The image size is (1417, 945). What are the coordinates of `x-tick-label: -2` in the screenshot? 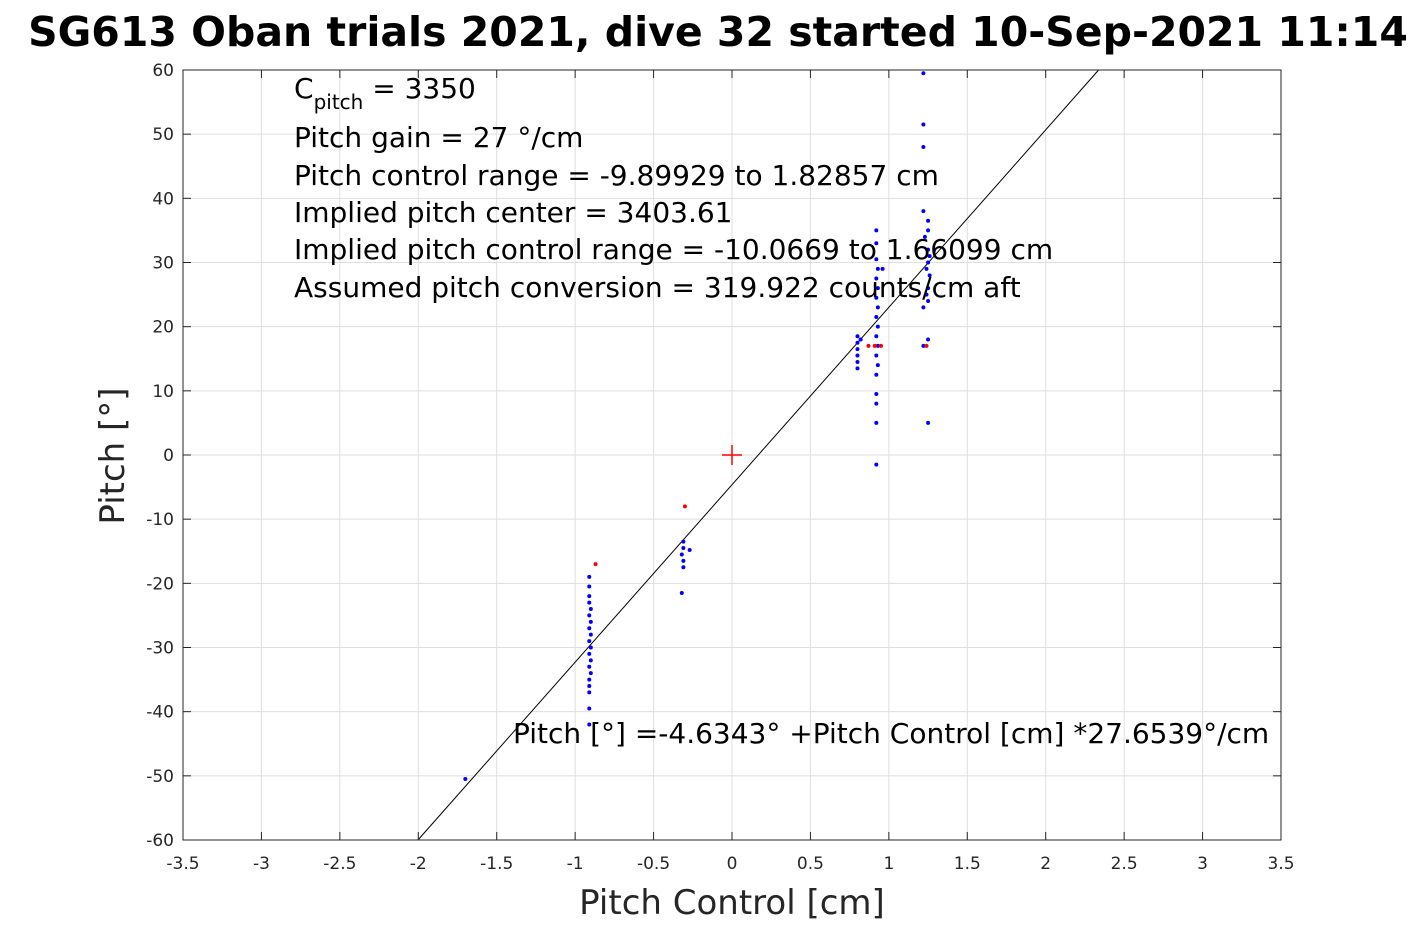 It's located at (418, 864).